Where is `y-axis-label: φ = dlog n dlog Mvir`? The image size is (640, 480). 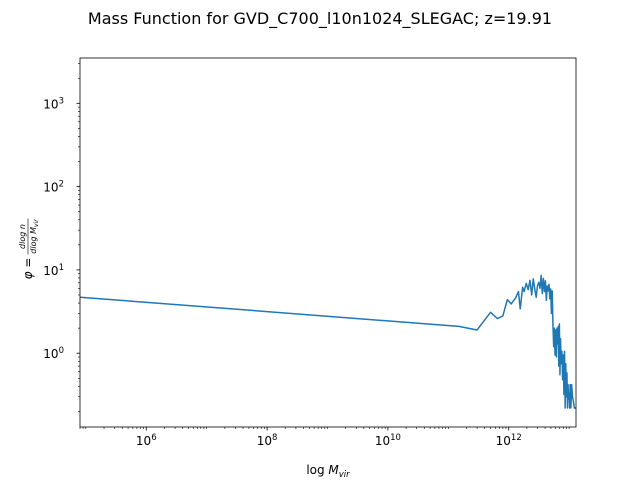 y-axis-label: φ = dlog n dlog Mvir is located at coordinates (29, 249).